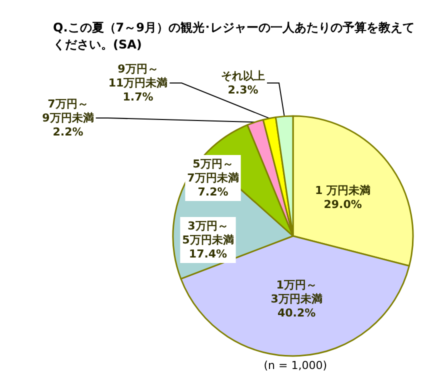 The image size is (430, 381). What do you see at coordinates (296, 313) in the screenshot?
I see `data-label: 40.2%` at bounding box center [296, 313].